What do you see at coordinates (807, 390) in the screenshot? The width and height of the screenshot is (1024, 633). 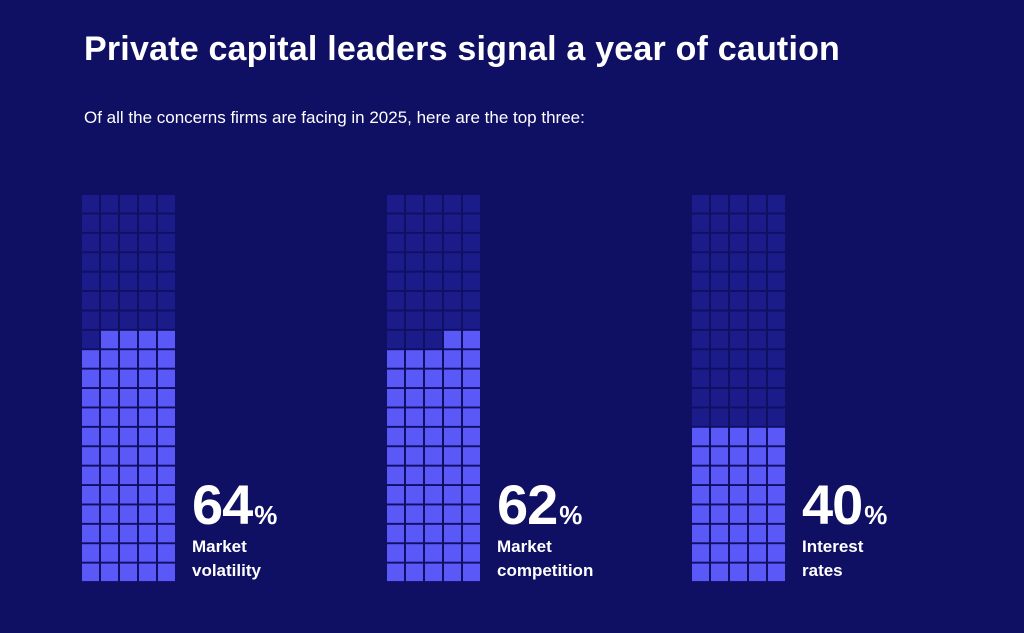 I see `concern-panel-interest-rates: 40% Interest rates` at bounding box center [807, 390].